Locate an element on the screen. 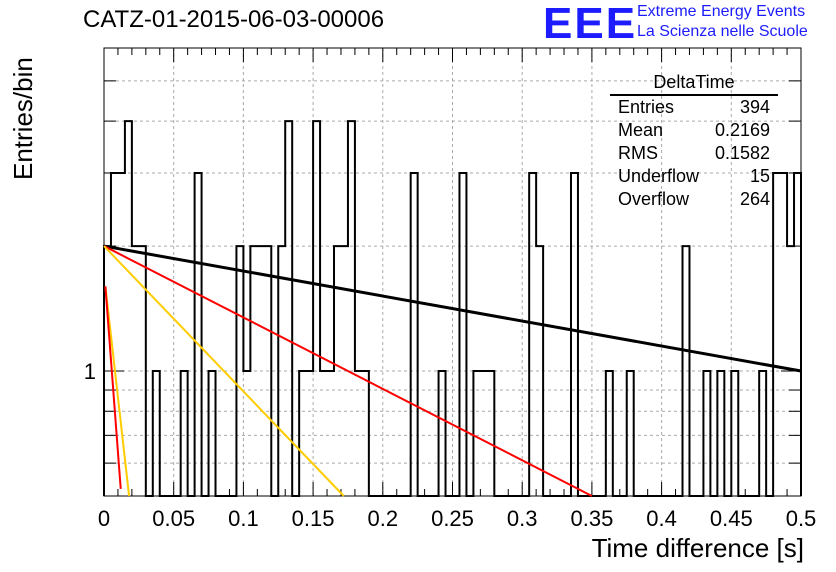  x-tick-label: 0.15 is located at coordinates (313, 518).